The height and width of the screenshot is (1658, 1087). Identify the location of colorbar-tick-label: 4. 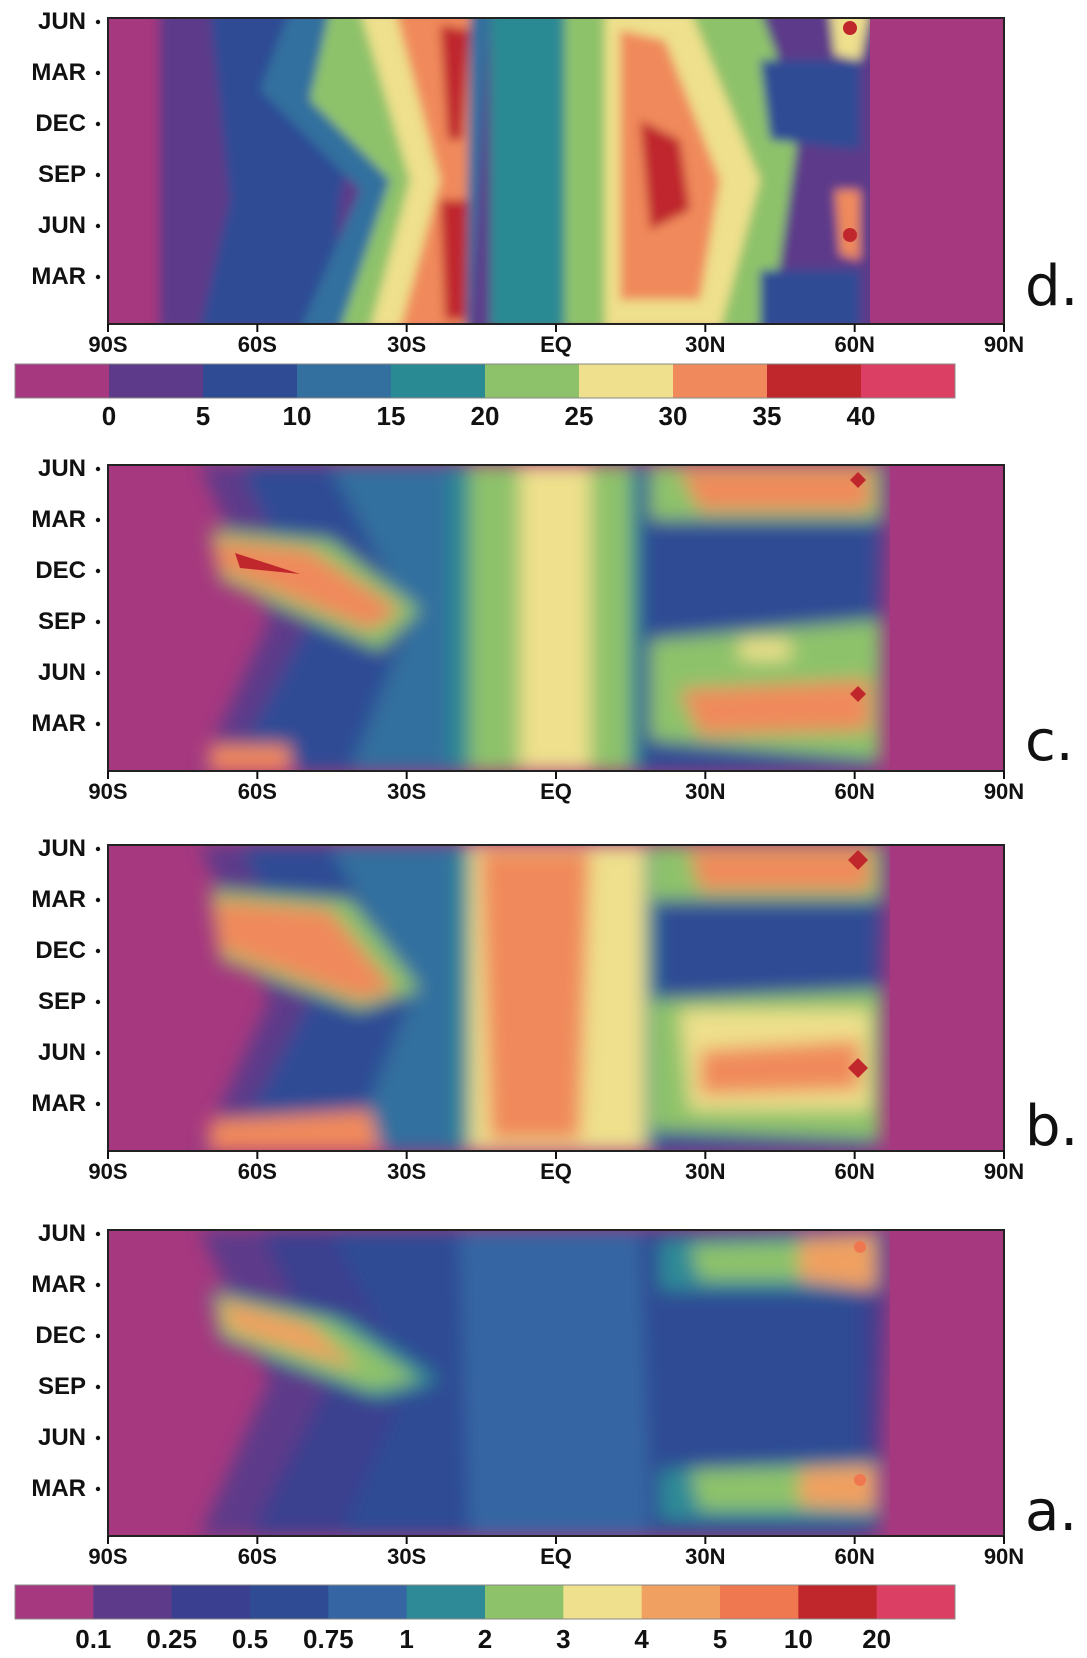
(641, 1639).